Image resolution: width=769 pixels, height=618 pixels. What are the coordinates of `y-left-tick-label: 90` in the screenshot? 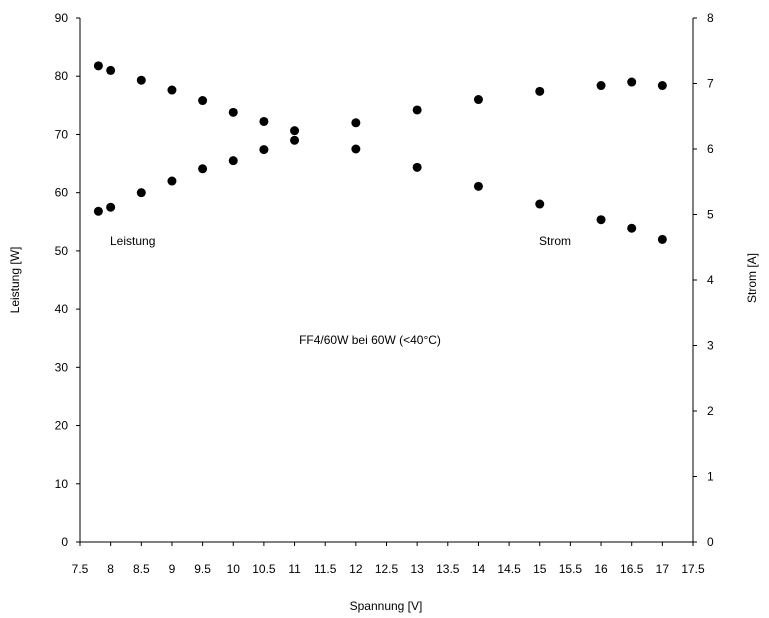 It's located at (62, 18).